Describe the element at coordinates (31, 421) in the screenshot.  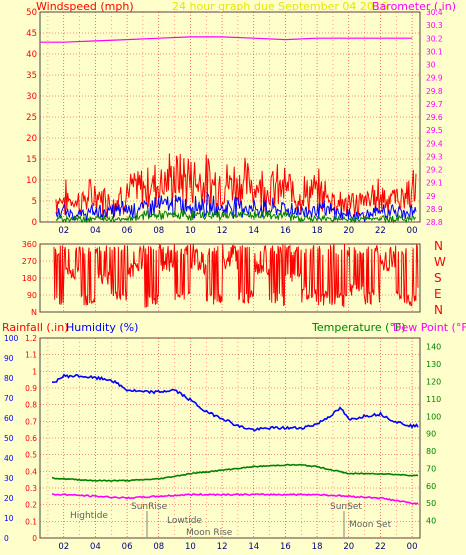
I see `rain-tick-label: 0.7` at that location.